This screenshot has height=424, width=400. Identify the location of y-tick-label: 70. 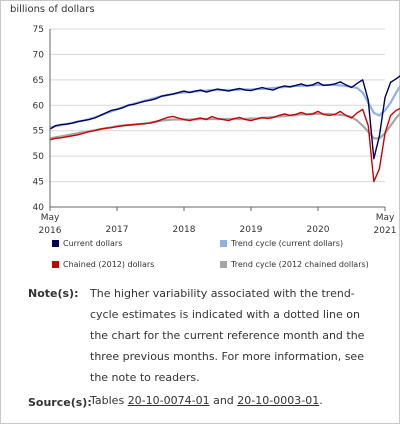
(39, 55).